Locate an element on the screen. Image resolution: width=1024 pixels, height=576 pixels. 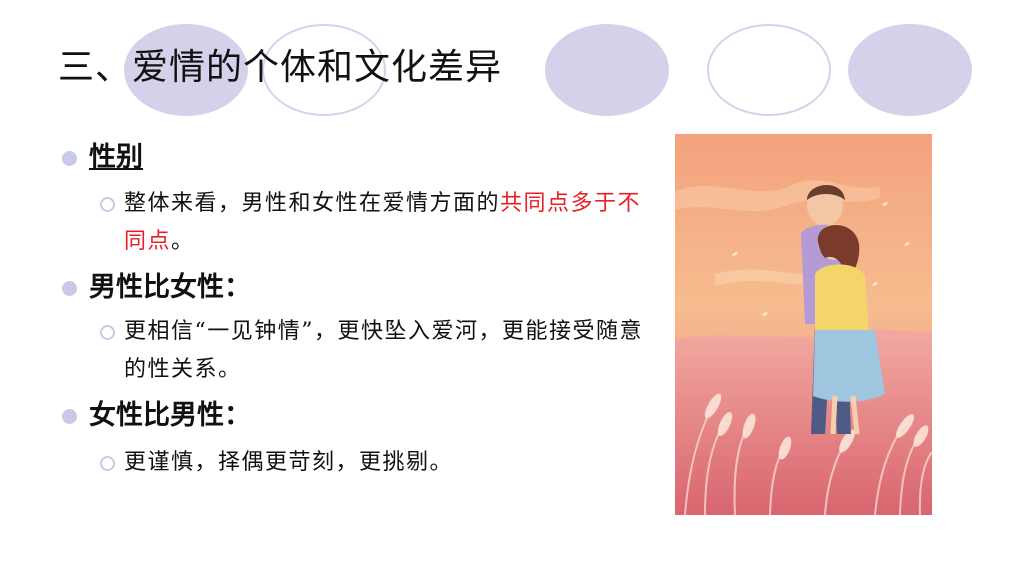
bullet-men-vs-women: 男性比女性： is located at coordinates (156, 288).